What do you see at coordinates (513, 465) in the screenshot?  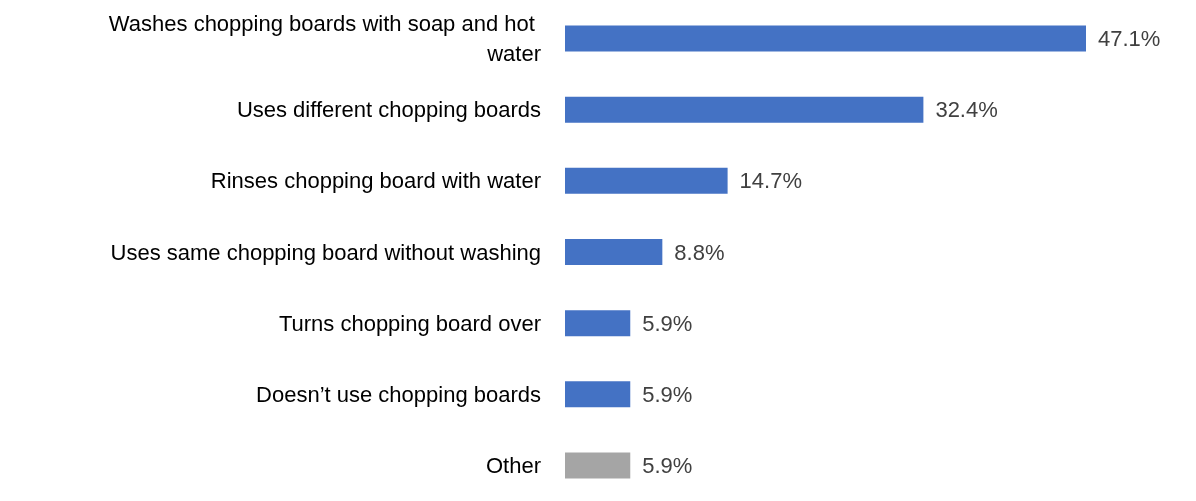 I see `y-tick-label: Other` at bounding box center [513, 465].